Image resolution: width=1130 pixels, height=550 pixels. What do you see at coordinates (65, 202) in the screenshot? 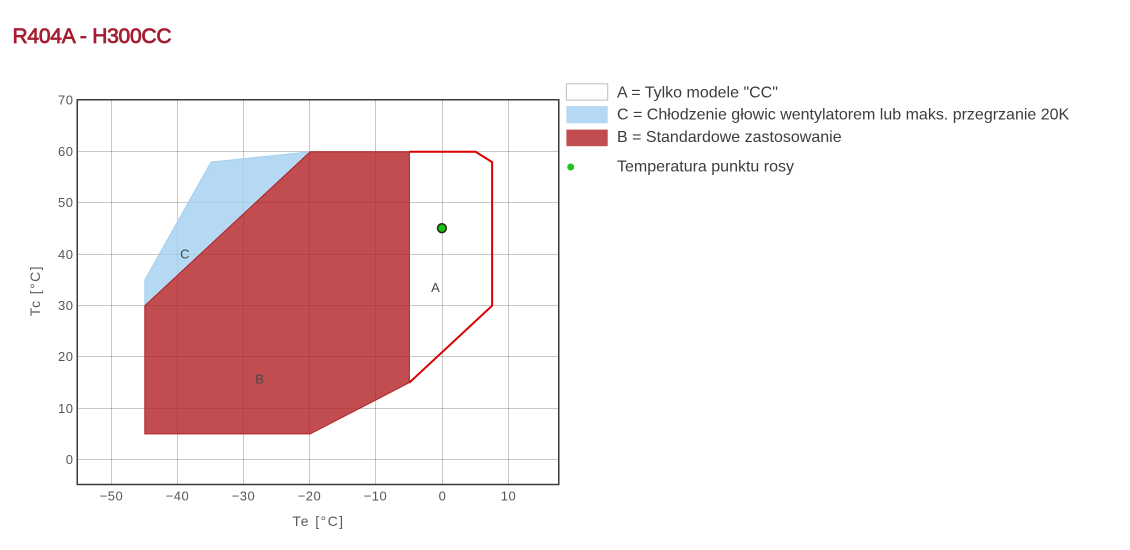
I see `svg-text: 50` at bounding box center [65, 202].